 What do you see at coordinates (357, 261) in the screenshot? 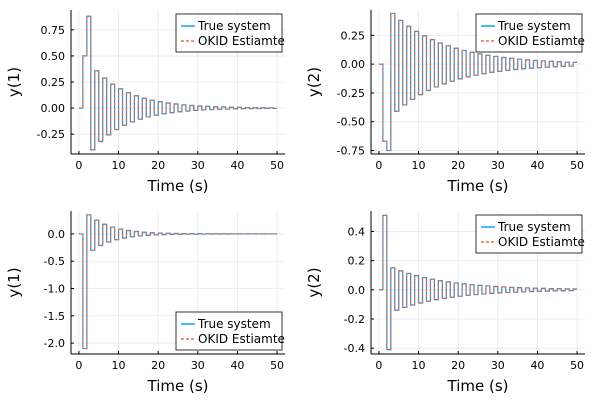
I see `y-tick-label: 0.2` at bounding box center [357, 261].